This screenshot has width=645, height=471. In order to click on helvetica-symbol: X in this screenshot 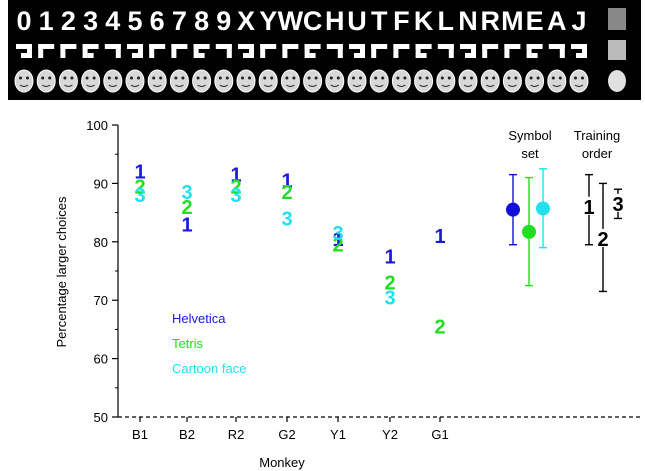, I will do `click(246, 21)`.